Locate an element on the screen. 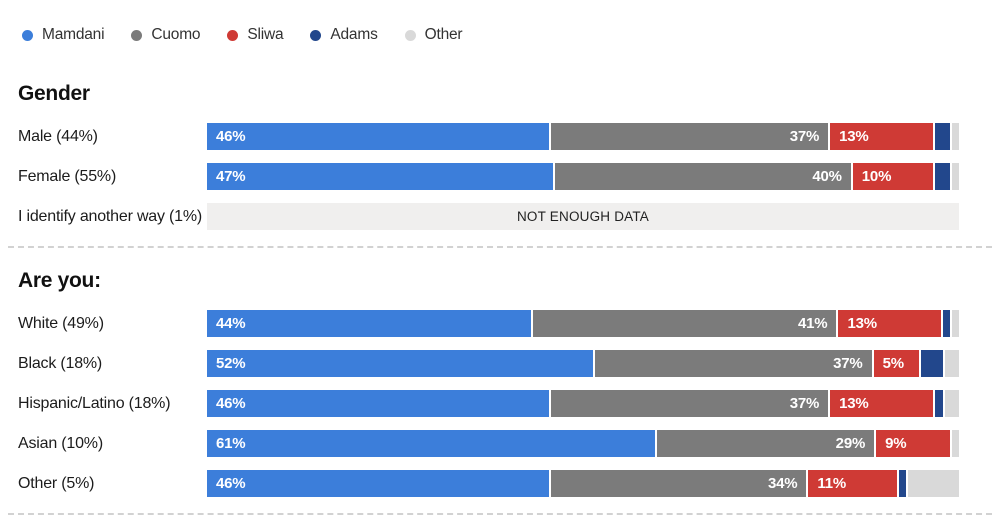 The height and width of the screenshot is (522, 1000). bar-segment-cuomo: 40% is located at coordinates (702, 176).